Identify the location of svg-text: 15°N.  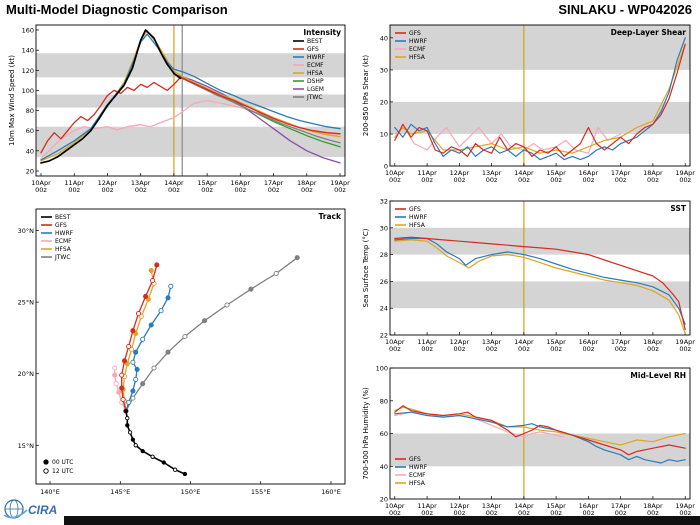
(26, 446).